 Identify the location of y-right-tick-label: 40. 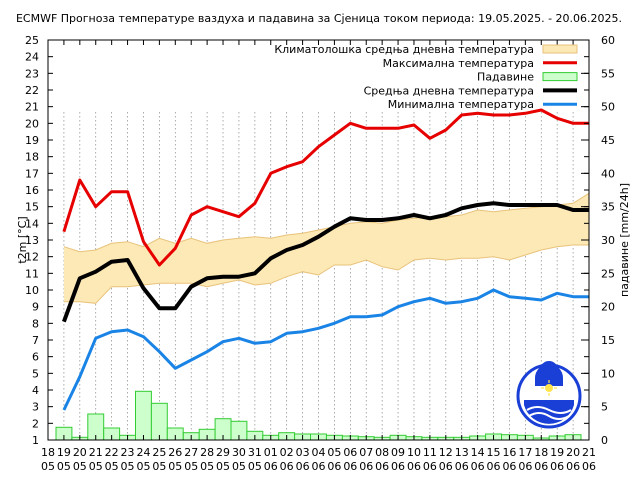
(608, 173).